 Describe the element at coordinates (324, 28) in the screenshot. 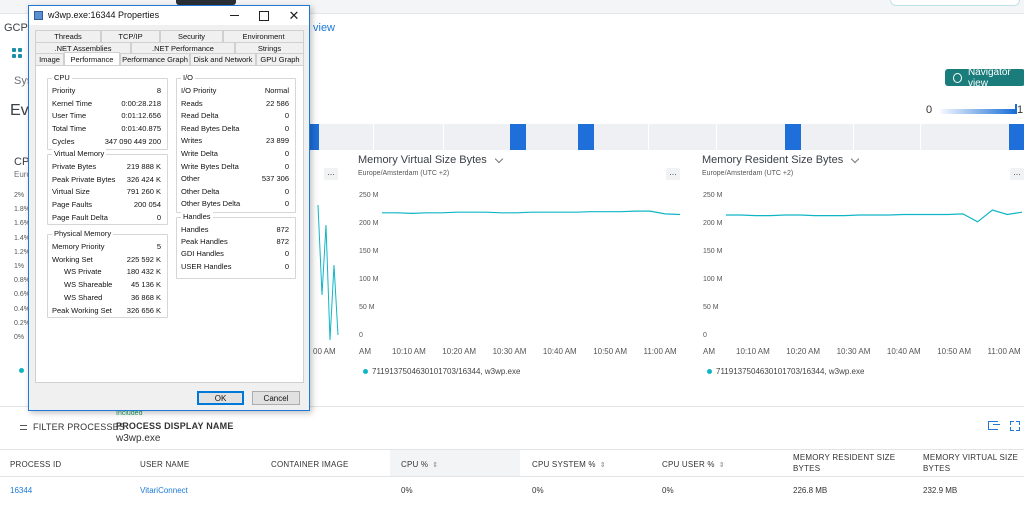

I see `breadcrumb-view-link: view` at that location.